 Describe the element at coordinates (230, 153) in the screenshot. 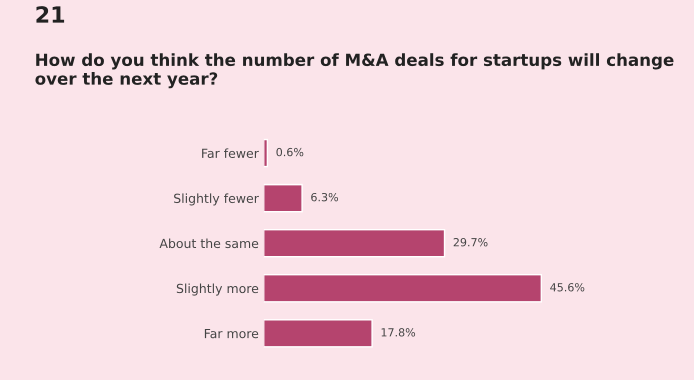

I see `y-tick-label: Far fewer` at that location.